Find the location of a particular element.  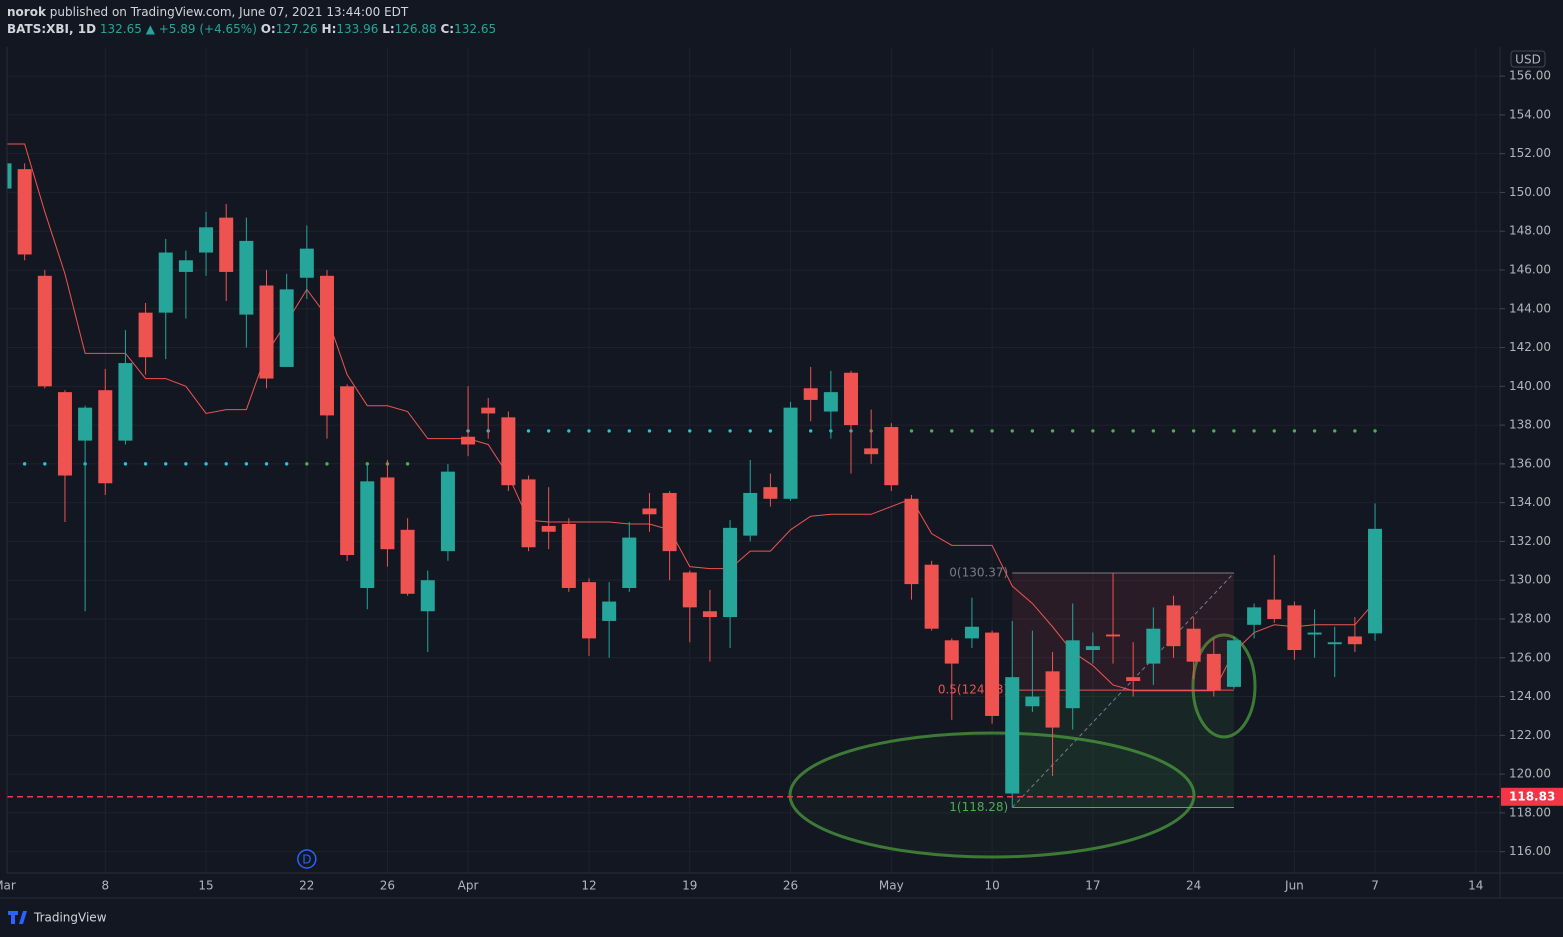

symbol: BATS:XBI, 1D is located at coordinates (52, 29).